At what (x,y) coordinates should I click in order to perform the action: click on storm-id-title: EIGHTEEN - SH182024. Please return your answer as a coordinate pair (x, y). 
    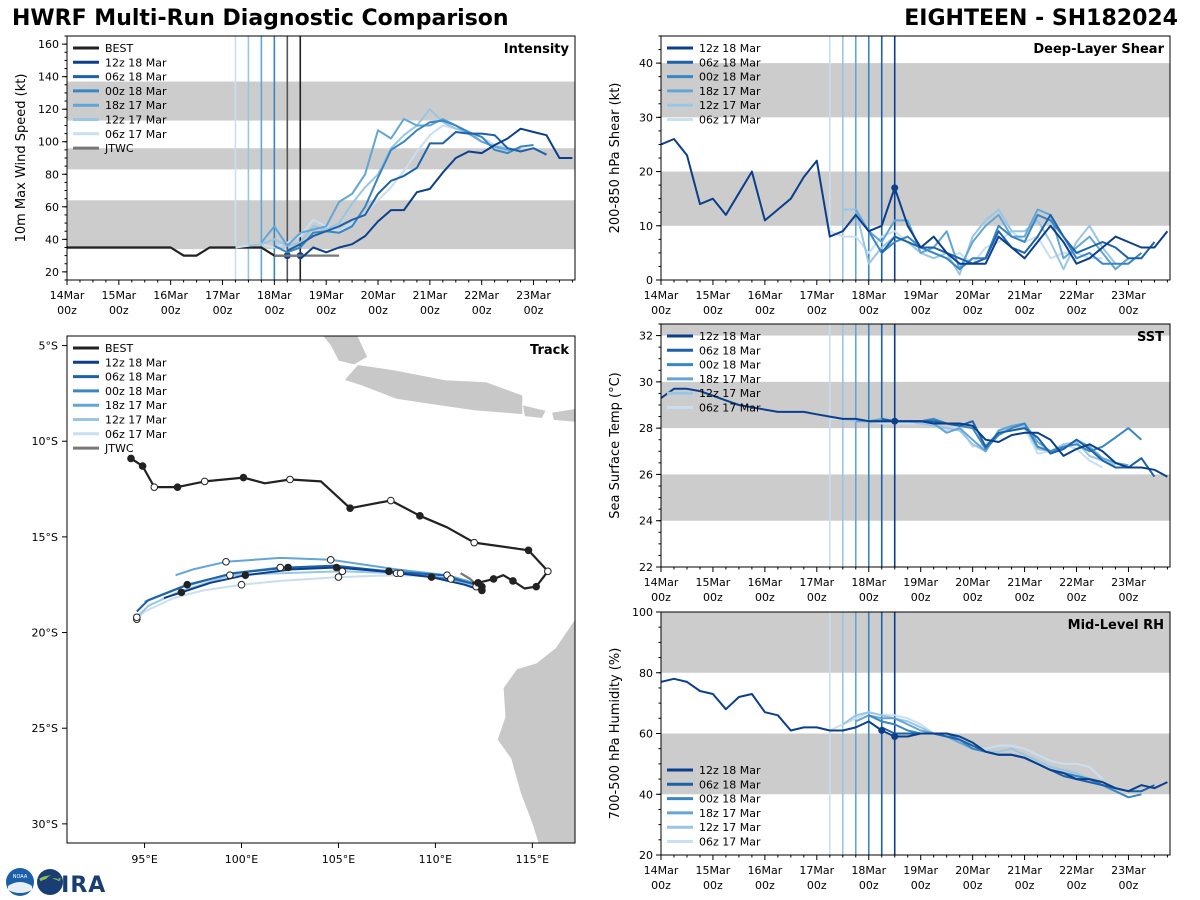
    Looking at the image, I should click on (1041, 18).